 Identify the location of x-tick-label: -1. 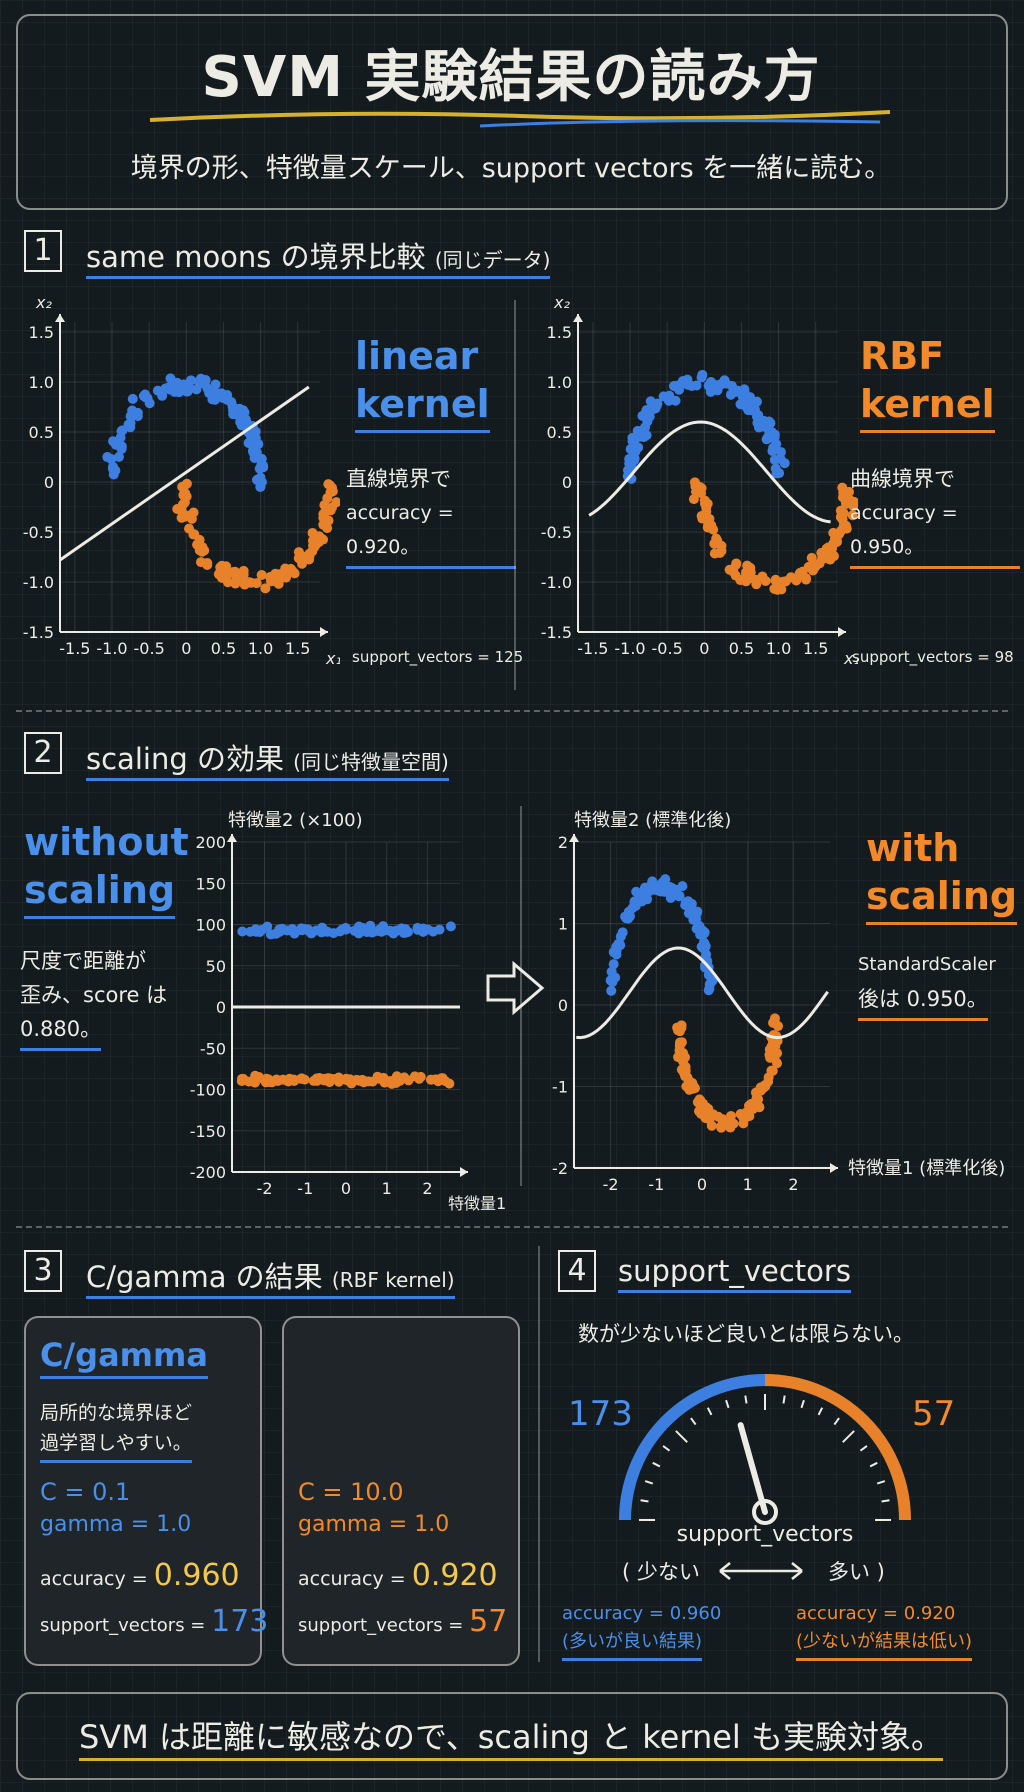
(656, 1184).